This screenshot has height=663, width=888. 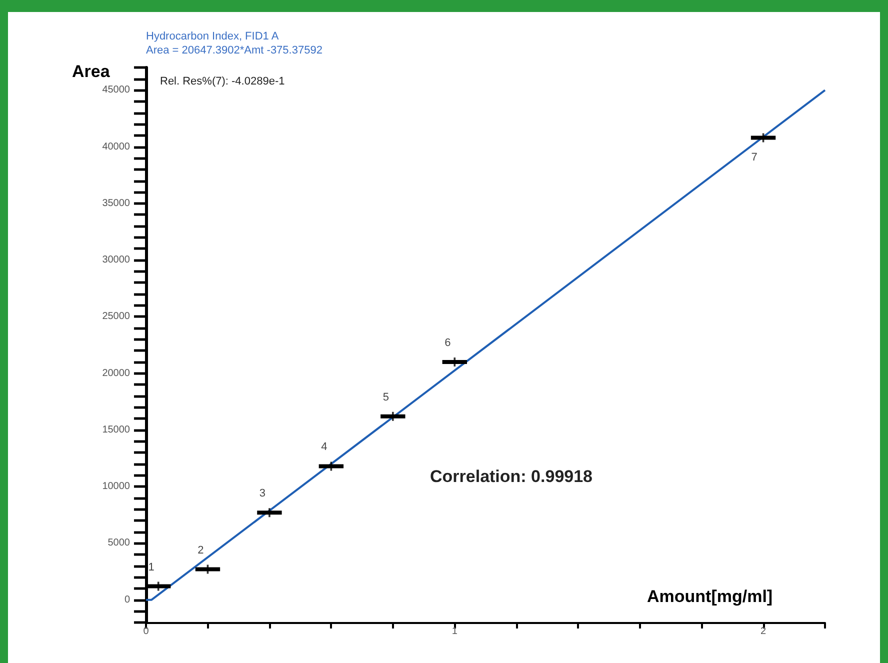 I want to click on chart-subtitle: Area = 20647.3902*Amt -375.37592, so click(x=234, y=50).